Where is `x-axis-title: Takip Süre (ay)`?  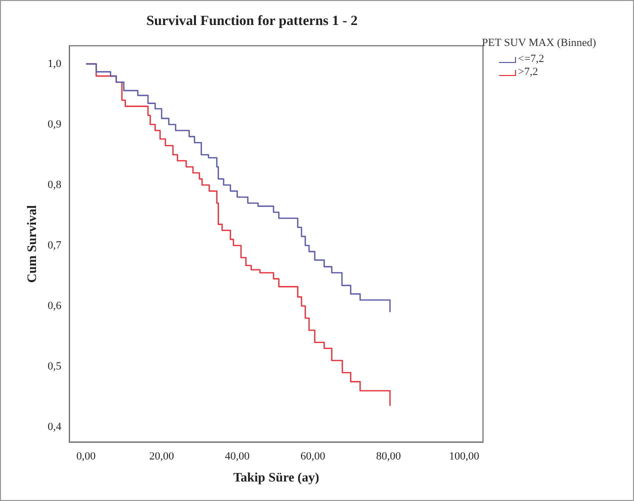
x-axis-title: Takip Süre (ay) is located at coordinates (276, 477).